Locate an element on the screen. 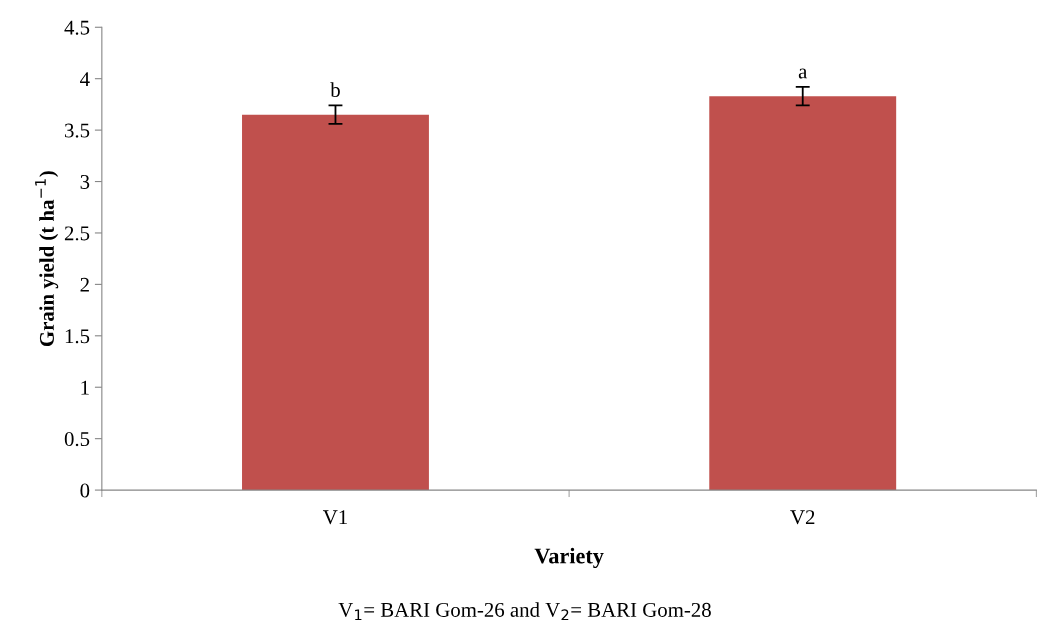 The height and width of the screenshot is (634, 1050). y-axis-title: Grain yield (t ha$^{−1}$) is located at coordinates (47, 259).